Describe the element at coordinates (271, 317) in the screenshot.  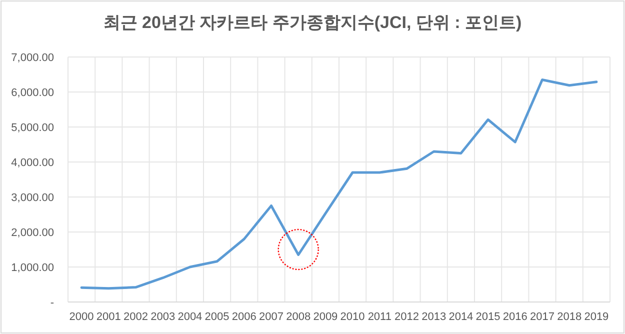
I see `x-tick-label: 2007` at that location.